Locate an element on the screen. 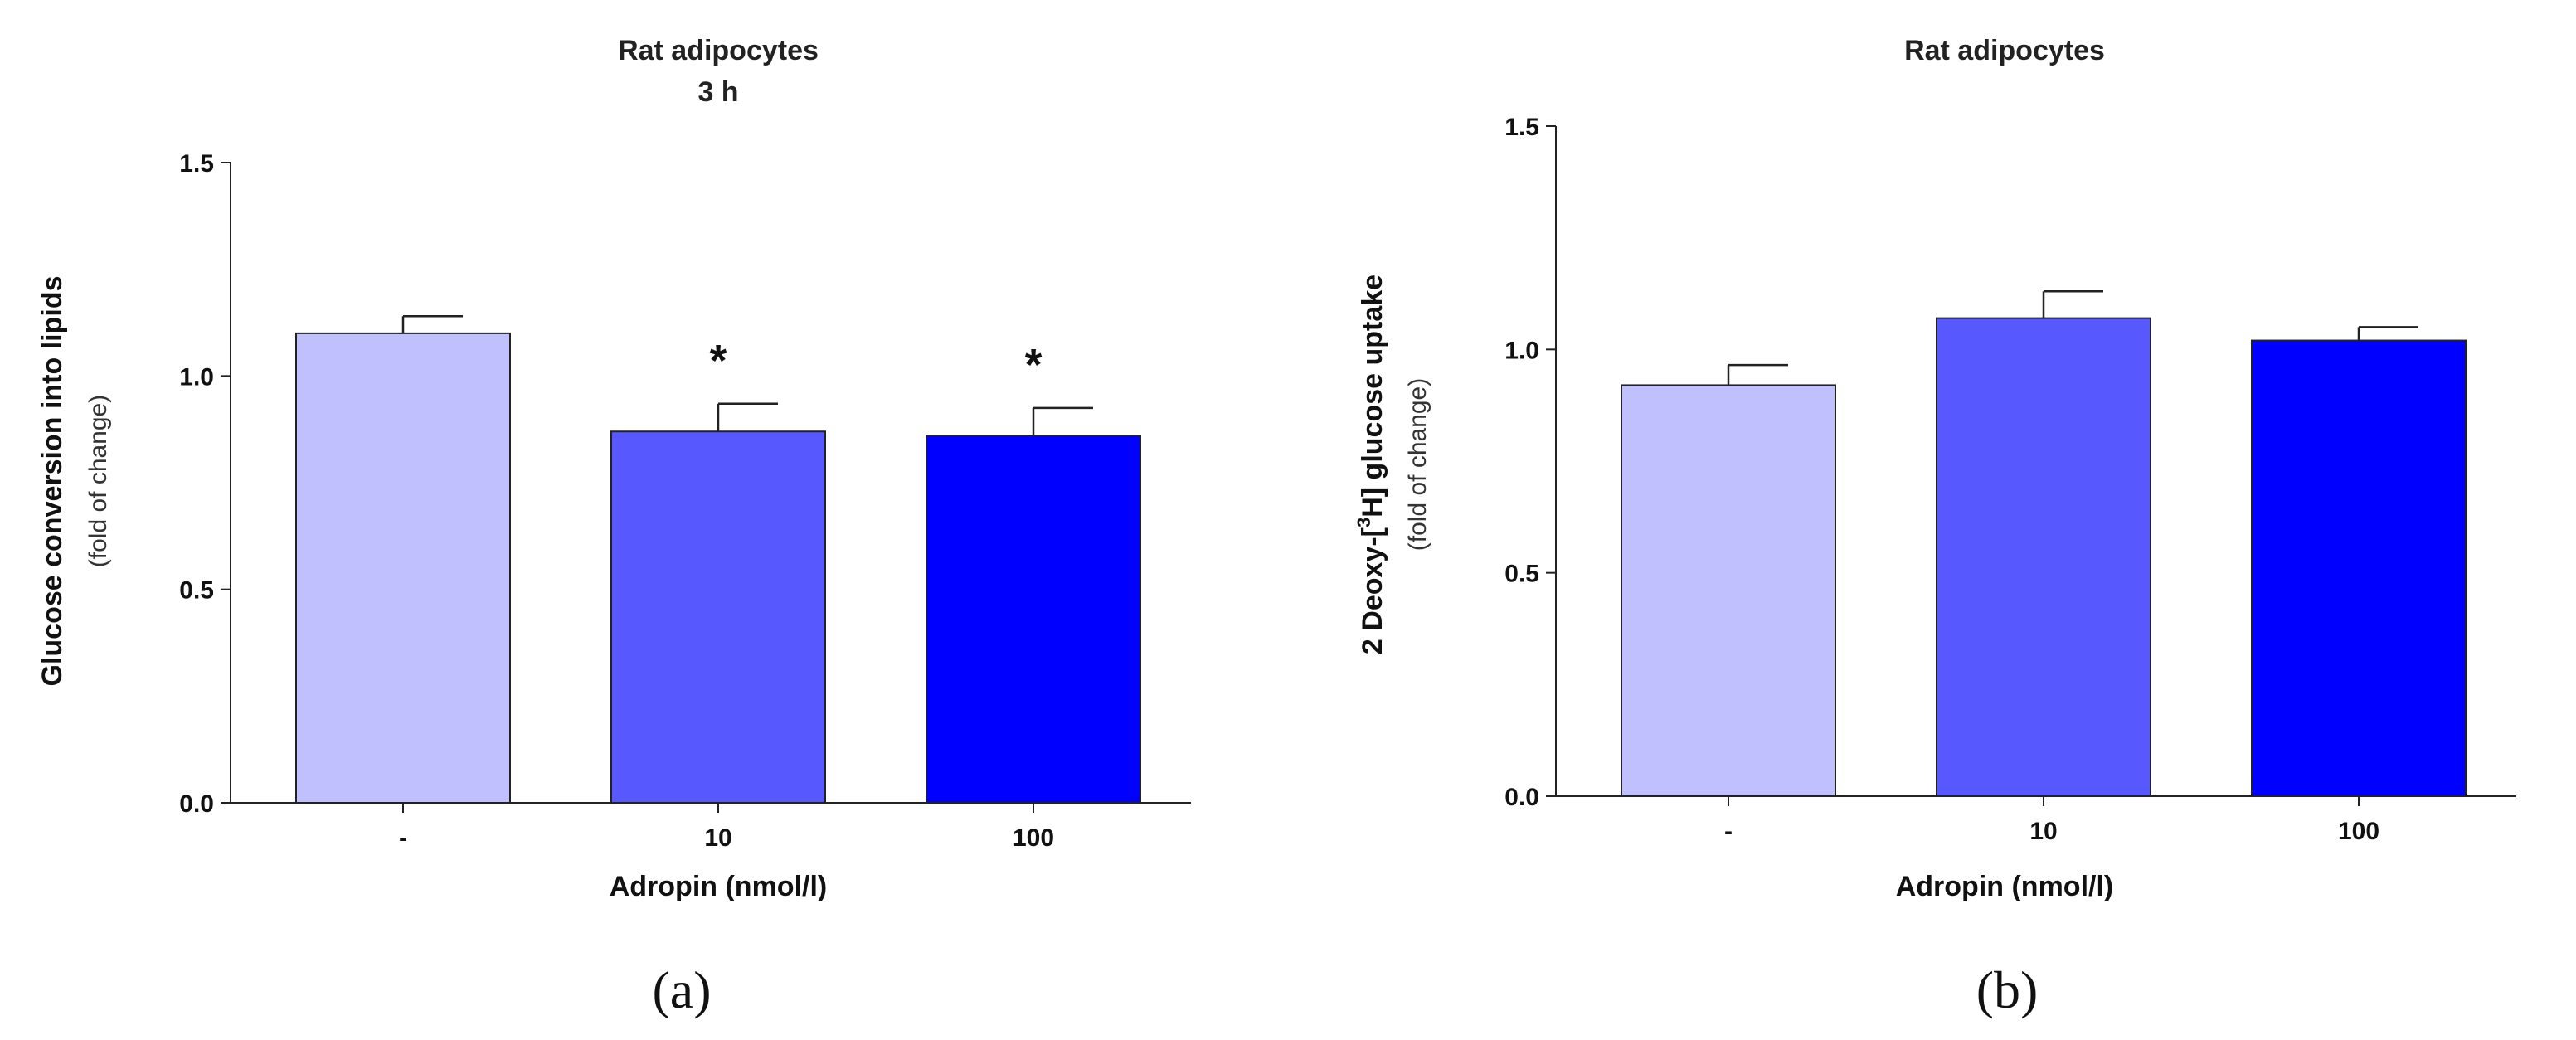  chart-b-y-axis-label: 2 Deoxy-[3H] glucose uptake is located at coordinates (1371, 464).